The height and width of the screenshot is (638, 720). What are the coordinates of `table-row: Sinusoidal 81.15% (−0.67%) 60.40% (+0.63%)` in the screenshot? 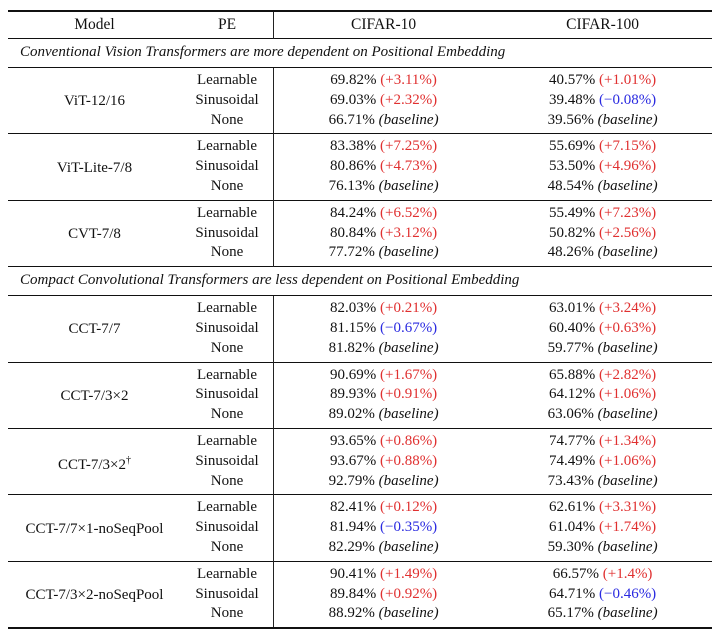 It's located at (360, 328).